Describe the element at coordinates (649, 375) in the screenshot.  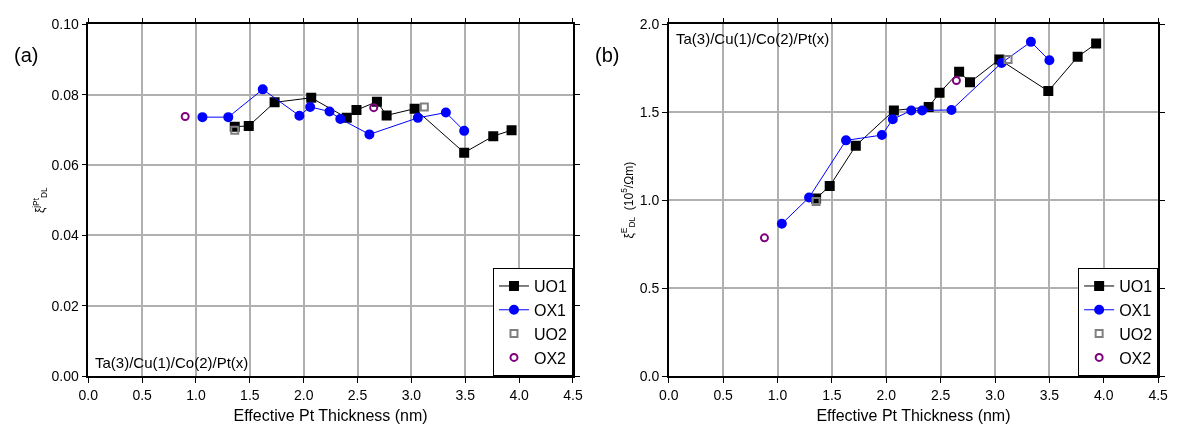
I see `y-tick-label: 0.0` at that location.